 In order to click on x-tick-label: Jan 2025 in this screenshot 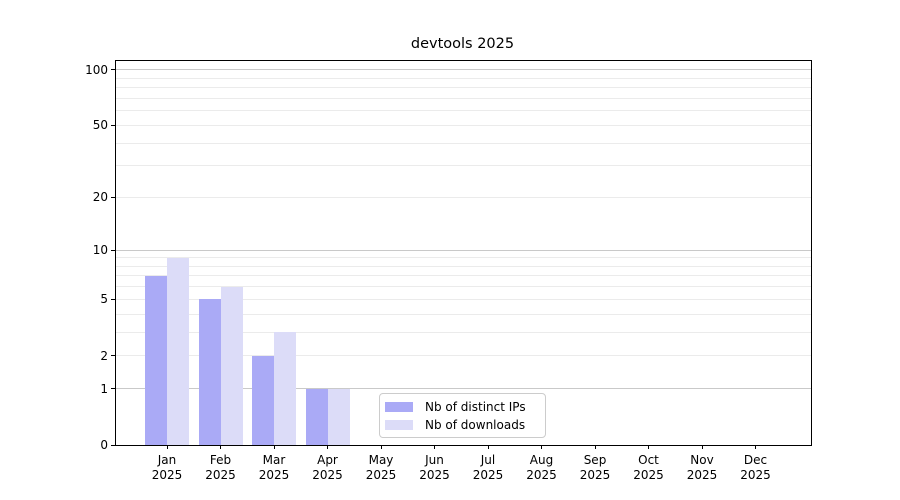, I will do `click(167, 467)`.